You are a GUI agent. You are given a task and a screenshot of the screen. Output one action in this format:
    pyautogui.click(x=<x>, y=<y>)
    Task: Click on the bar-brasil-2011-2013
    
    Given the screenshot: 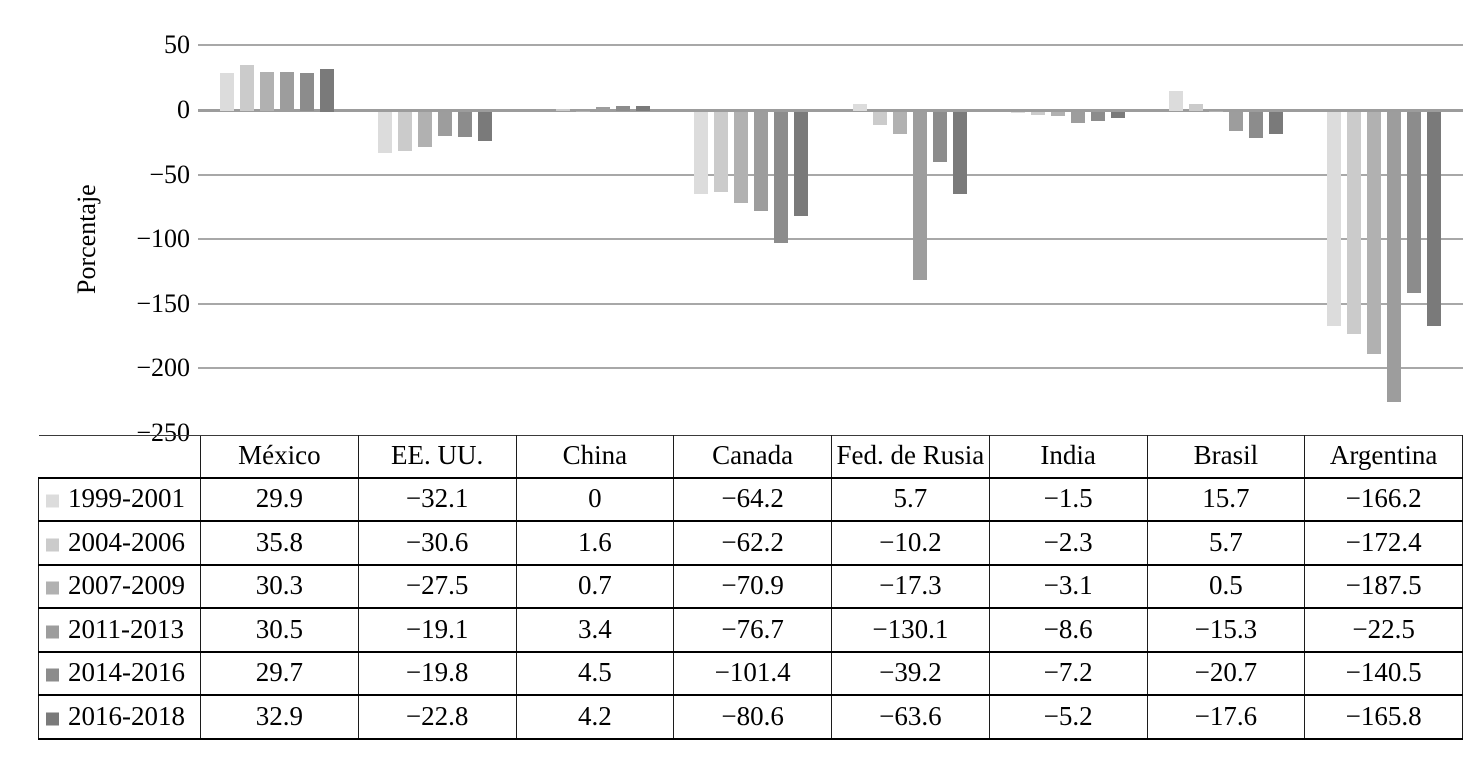 What is the action you would take?
    pyautogui.click(x=1235, y=121)
    